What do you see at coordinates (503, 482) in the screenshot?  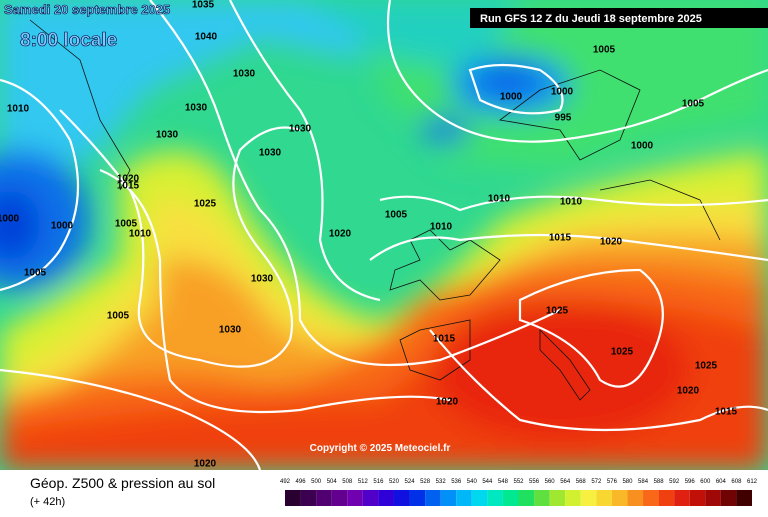 I see `scale-label: 548` at bounding box center [503, 482].